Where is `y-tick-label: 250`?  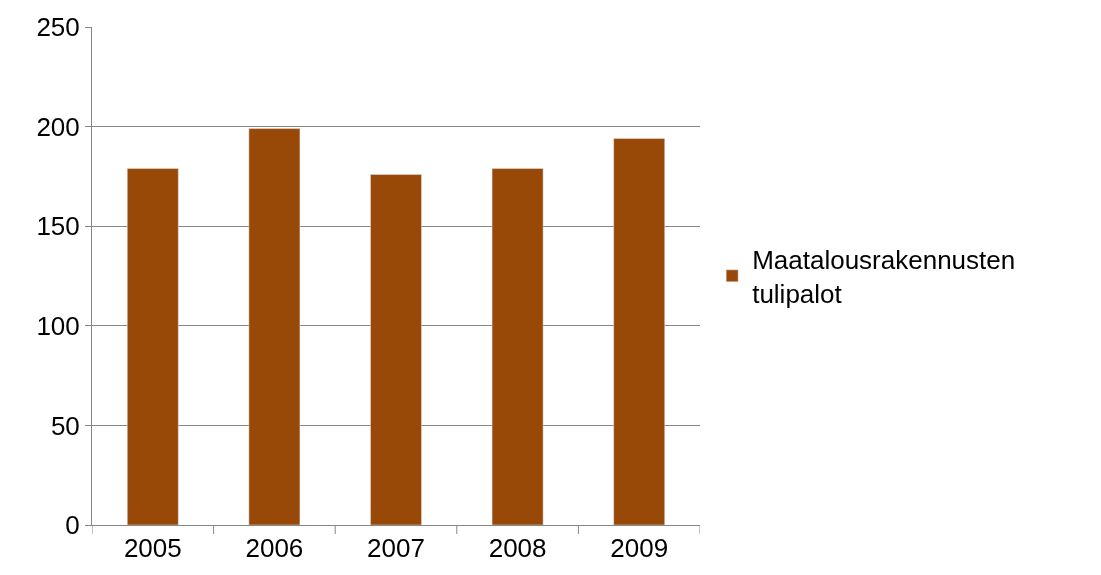
y-tick-label: 250 is located at coordinates (58, 27).